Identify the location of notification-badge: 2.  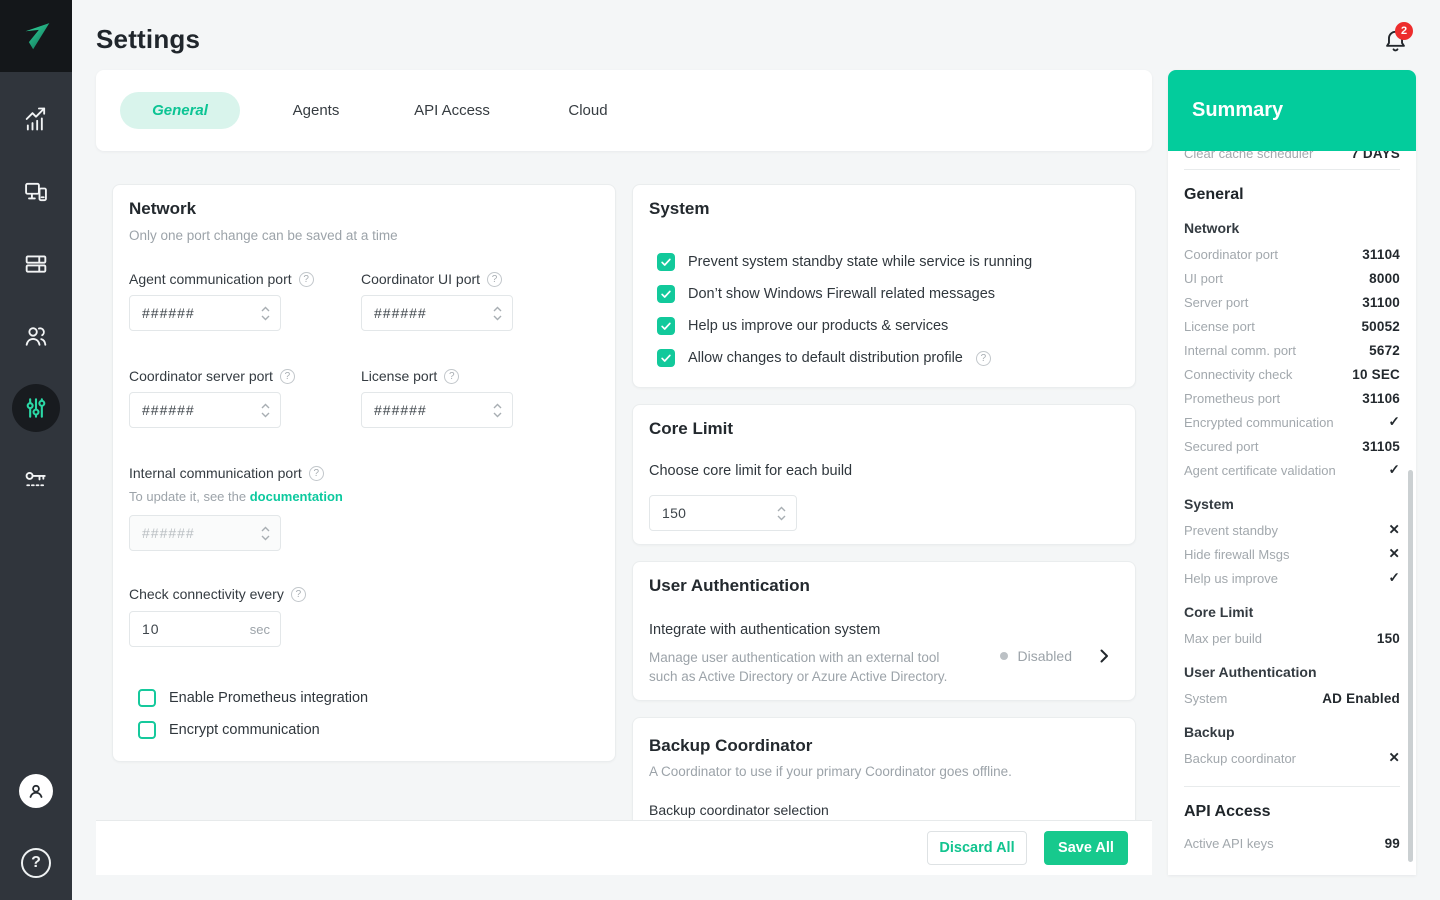
(1404, 31).